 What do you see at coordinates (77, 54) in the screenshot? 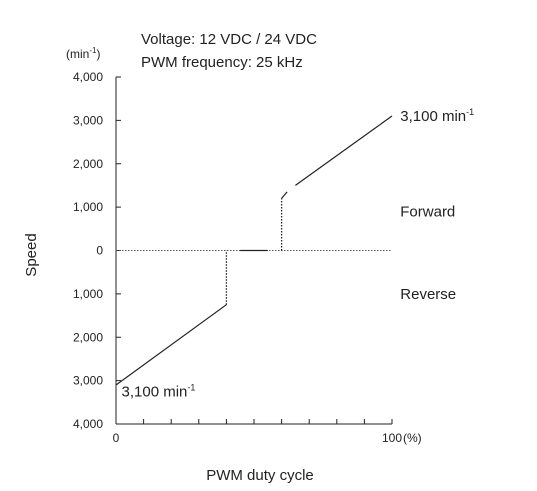
I see `y-unit-prefix: (min` at bounding box center [77, 54].